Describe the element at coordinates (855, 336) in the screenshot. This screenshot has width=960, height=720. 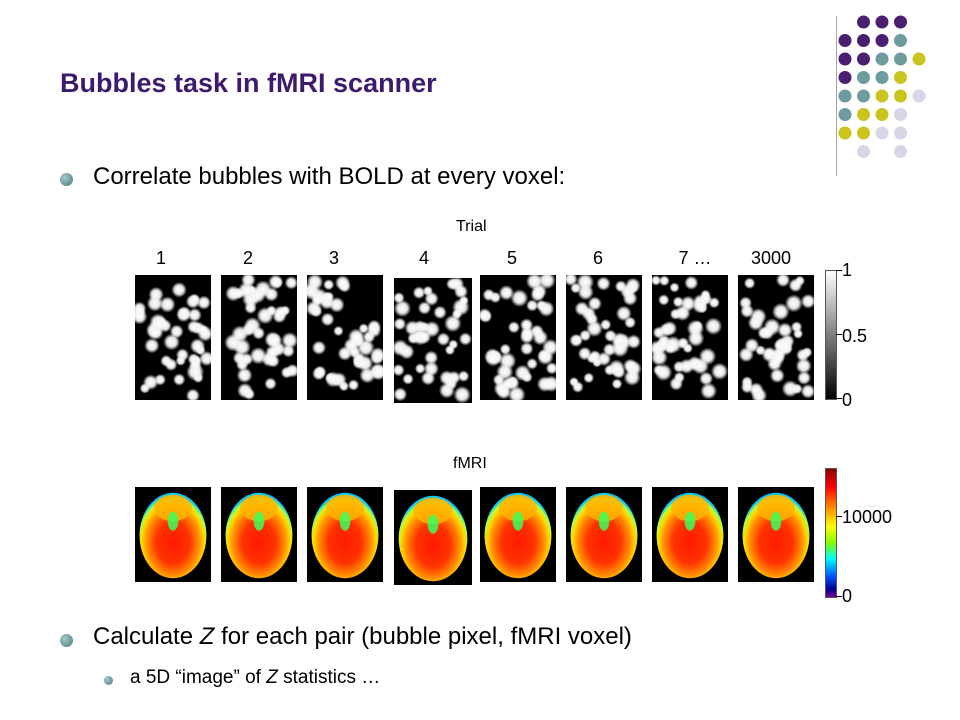
I see `bubbles-colorbar-label-mid: 0.5` at that location.